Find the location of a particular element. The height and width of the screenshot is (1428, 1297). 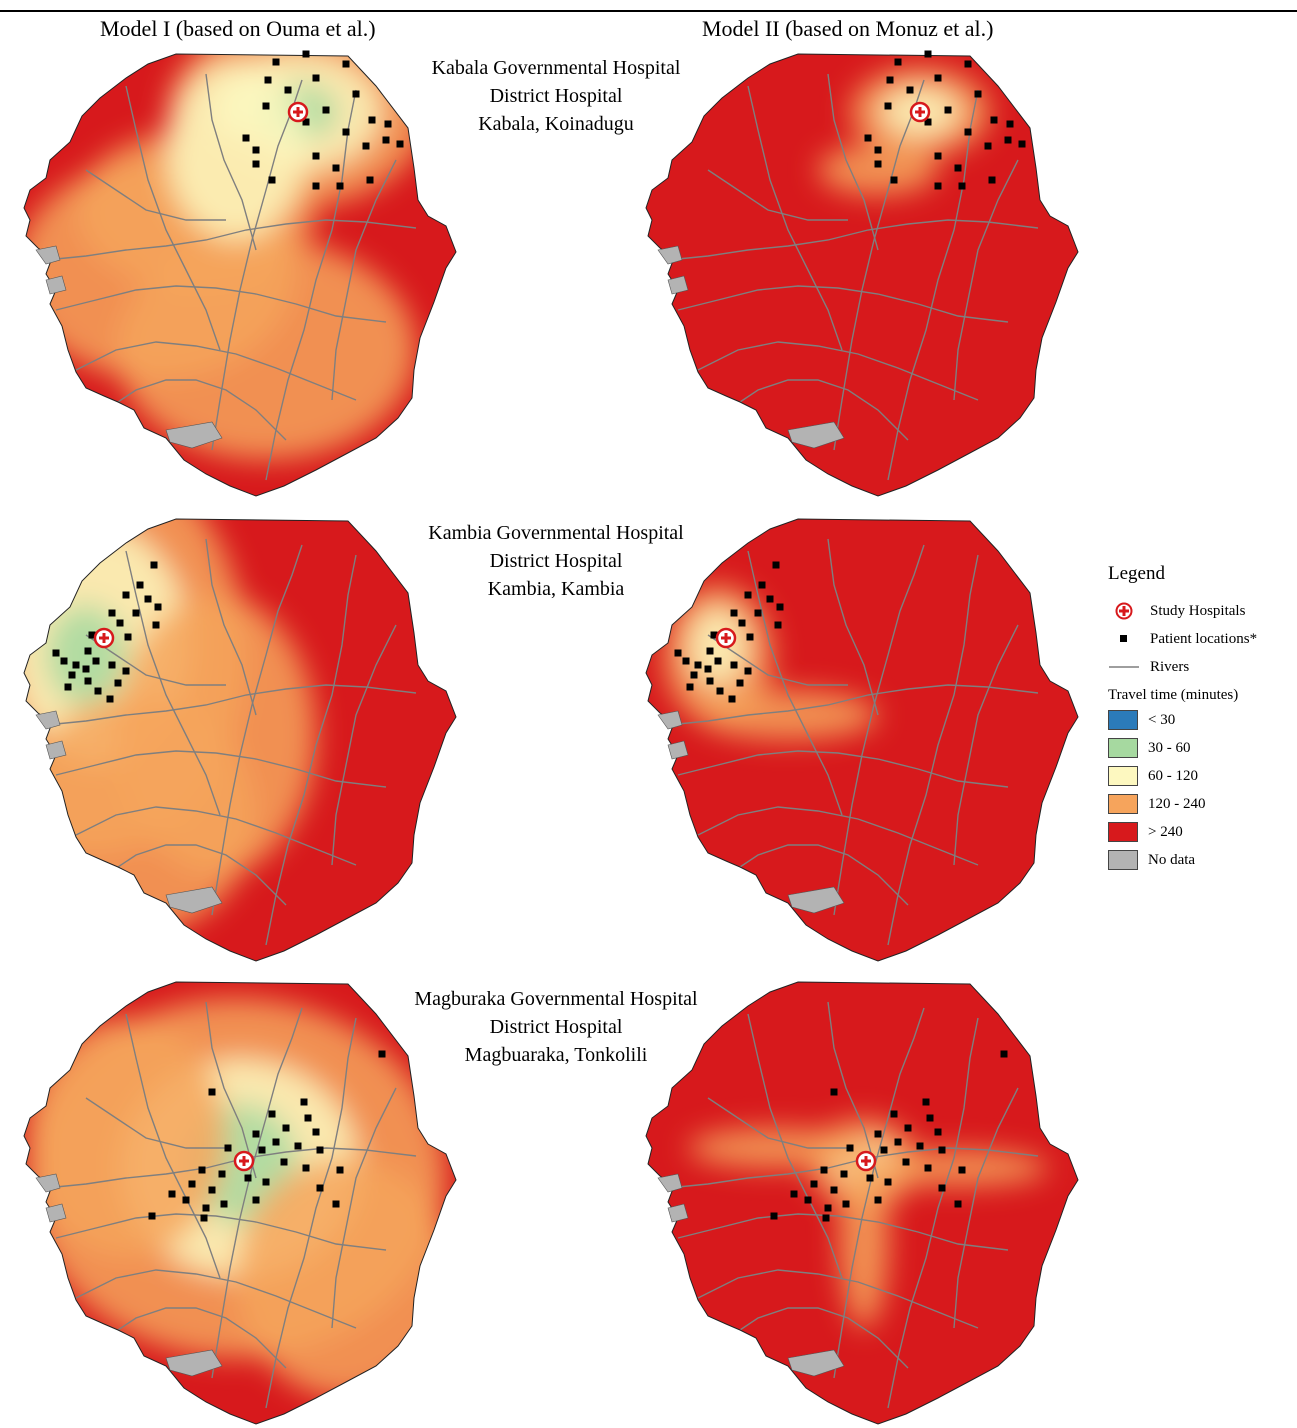

legend-item-study-hospitals: Study Hospitals is located at coordinates (1200, 611).